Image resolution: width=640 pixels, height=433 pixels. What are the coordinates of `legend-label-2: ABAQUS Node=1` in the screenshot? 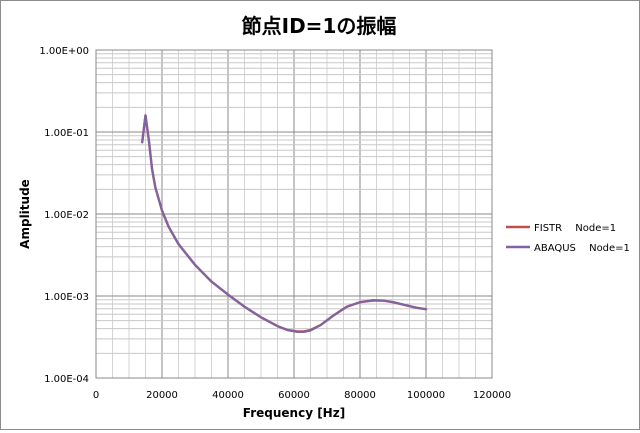 It's located at (582, 248).